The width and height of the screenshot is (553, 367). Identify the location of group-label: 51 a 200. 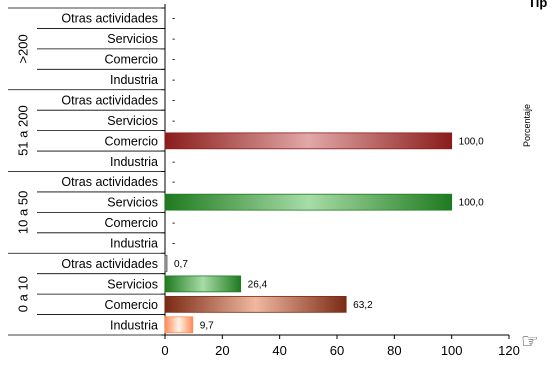
(22, 130).